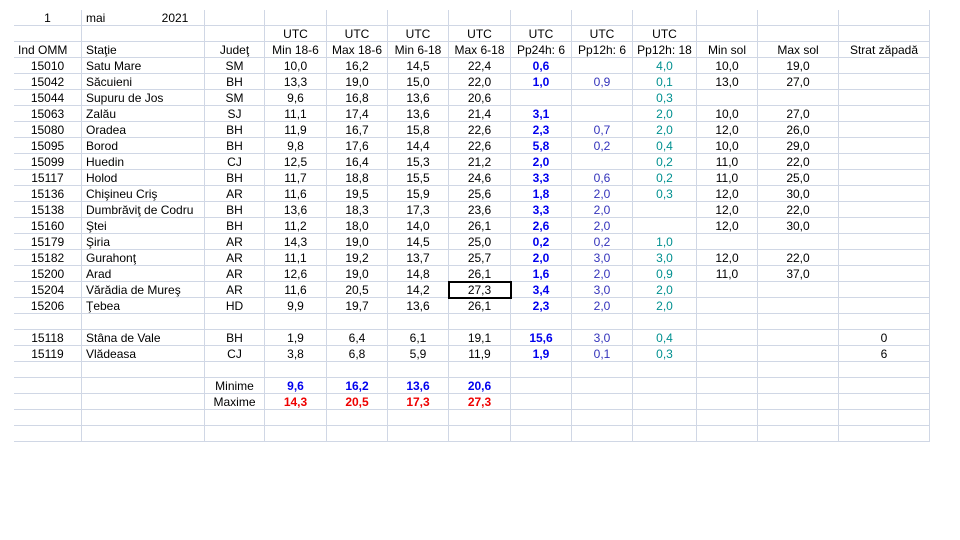 Image resolution: width=960 pixels, height=540 pixels. What do you see at coordinates (357, 114) in the screenshot?
I see `data-cell: 17,4` at bounding box center [357, 114].